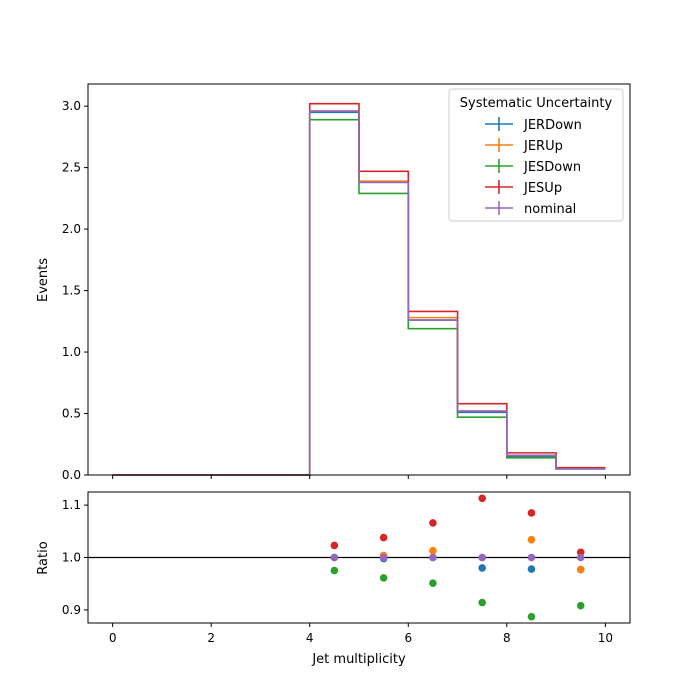 This screenshot has width=700, height=700. I want to click on ratio-y-tick-label: 1.1, so click(71, 505).